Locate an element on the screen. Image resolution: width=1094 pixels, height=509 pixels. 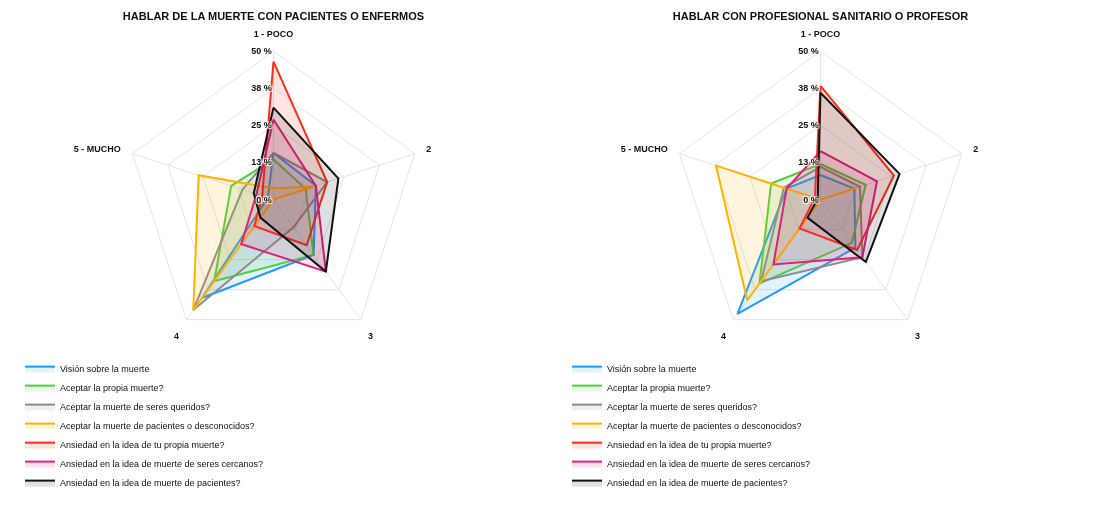
y-tick-label: 38 % is located at coordinates (808, 88).